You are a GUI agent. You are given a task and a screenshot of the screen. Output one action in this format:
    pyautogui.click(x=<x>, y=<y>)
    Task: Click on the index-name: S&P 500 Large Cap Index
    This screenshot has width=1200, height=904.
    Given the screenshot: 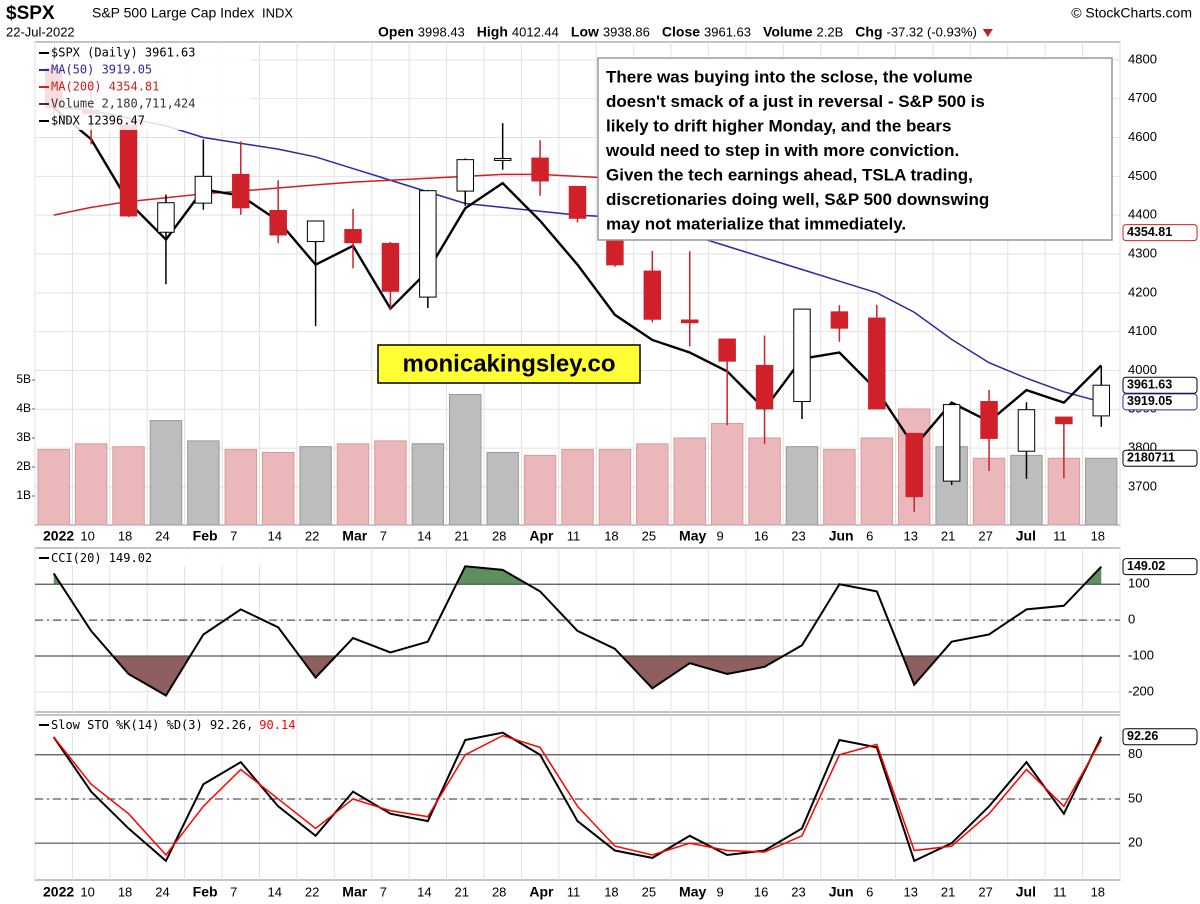 What is the action you would take?
    pyautogui.click(x=173, y=13)
    